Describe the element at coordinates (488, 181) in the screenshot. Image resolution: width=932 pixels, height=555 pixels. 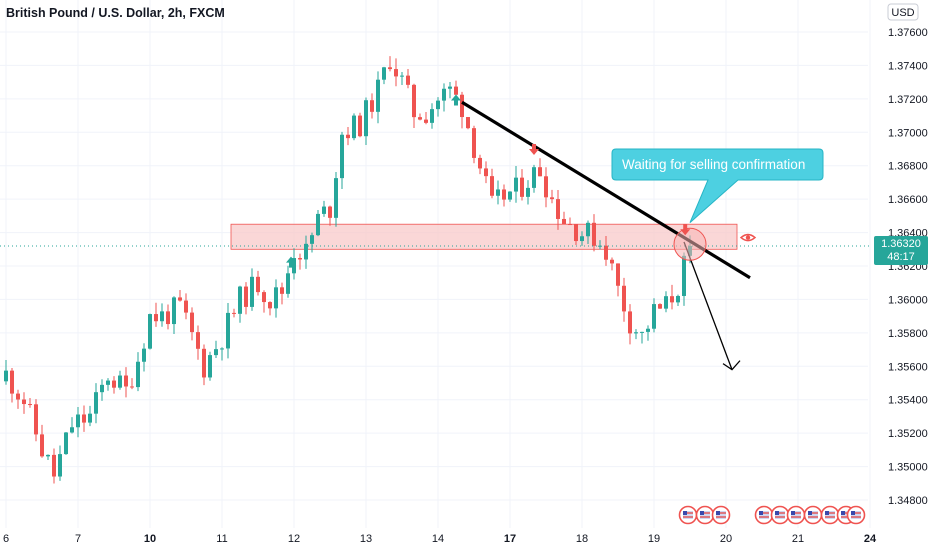
I see `signal-markers` at that location.